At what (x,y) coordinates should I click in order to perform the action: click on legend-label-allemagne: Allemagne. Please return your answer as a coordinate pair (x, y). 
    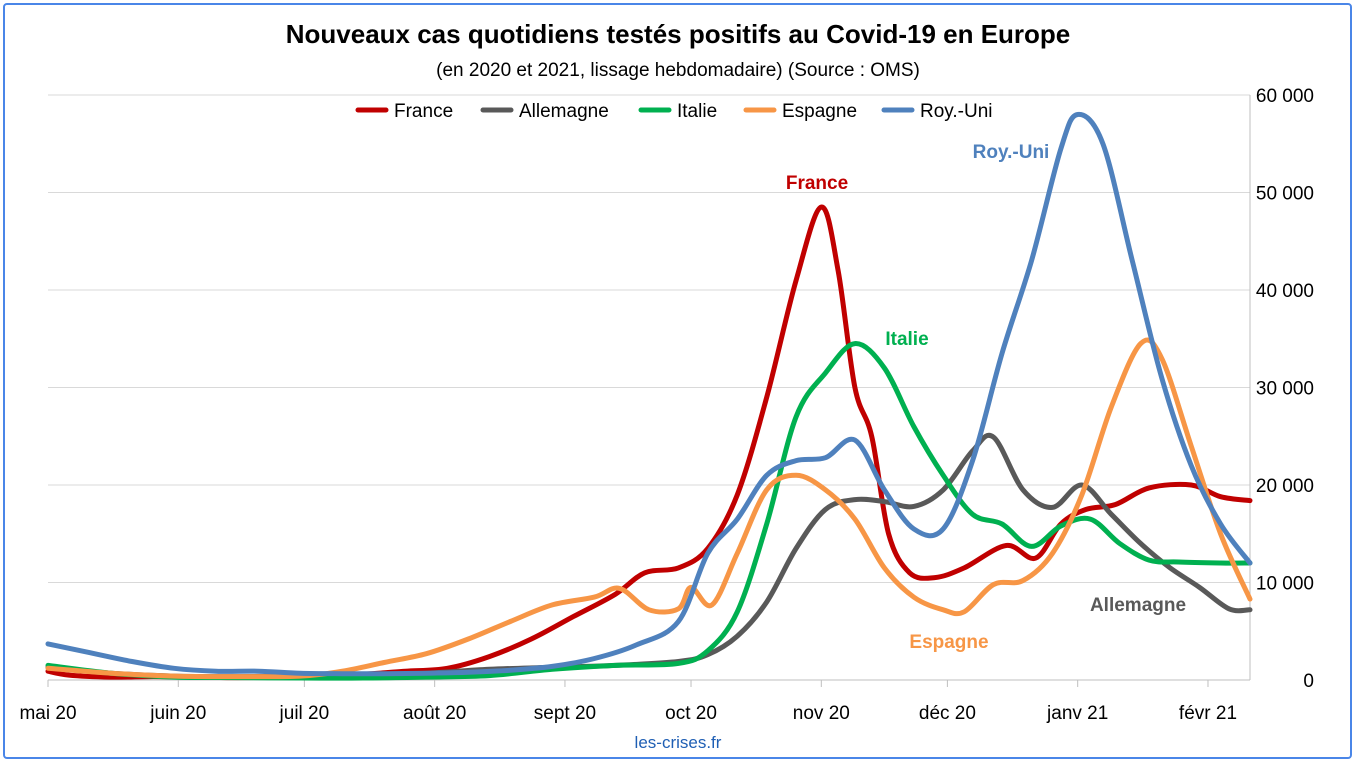
    Looking at the image, I should click on (564, 111).